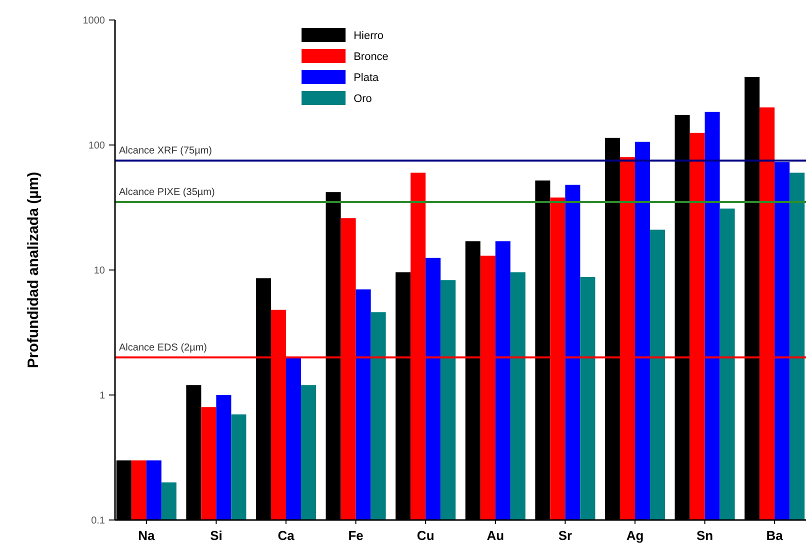  What do you see at coordinates (102, 396) in the screenshot?
I see `y-tick-label: 1` at bounding box center [102, 396].